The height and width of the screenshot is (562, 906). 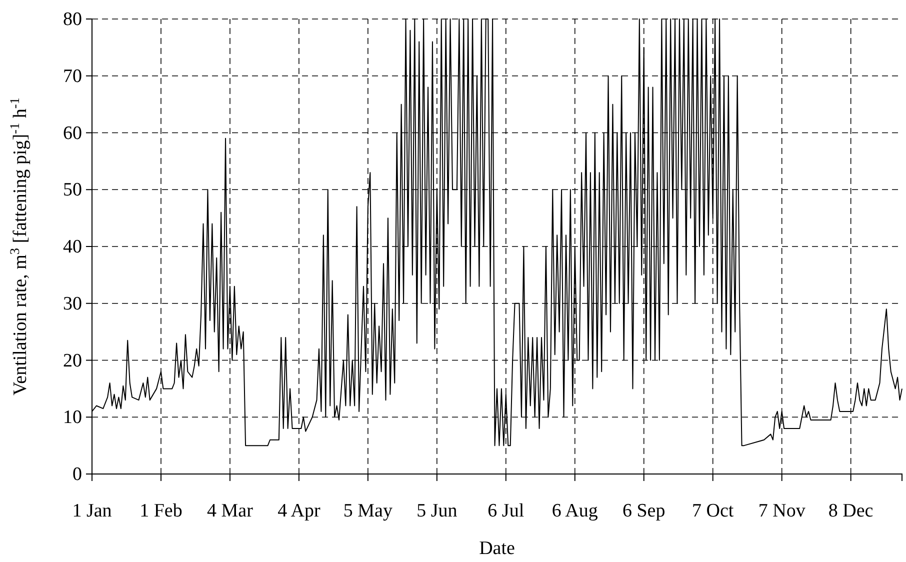 I want to click on y-tick-label: 0, so click(x=77, y=475).